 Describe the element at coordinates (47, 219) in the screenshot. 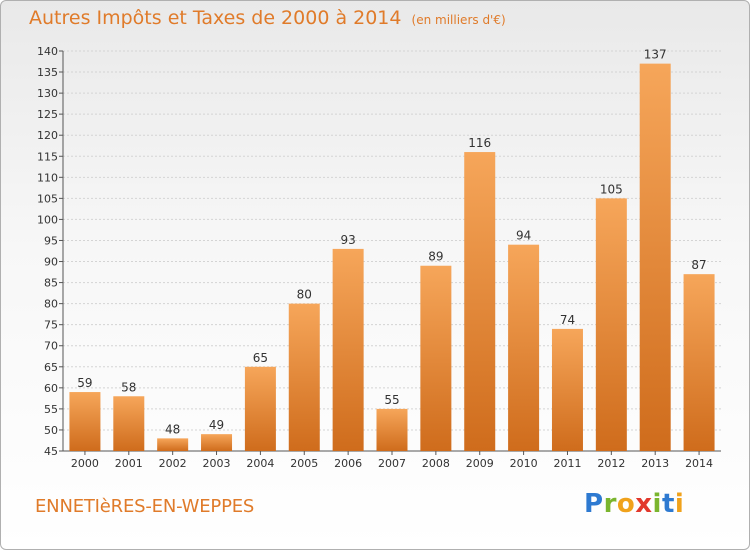

I see `y-tick-label: 100` at that location.